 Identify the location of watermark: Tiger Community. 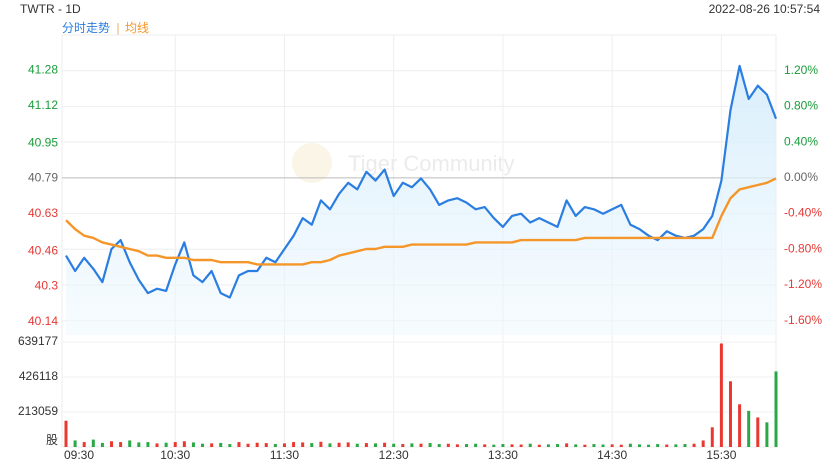
(403, 163).